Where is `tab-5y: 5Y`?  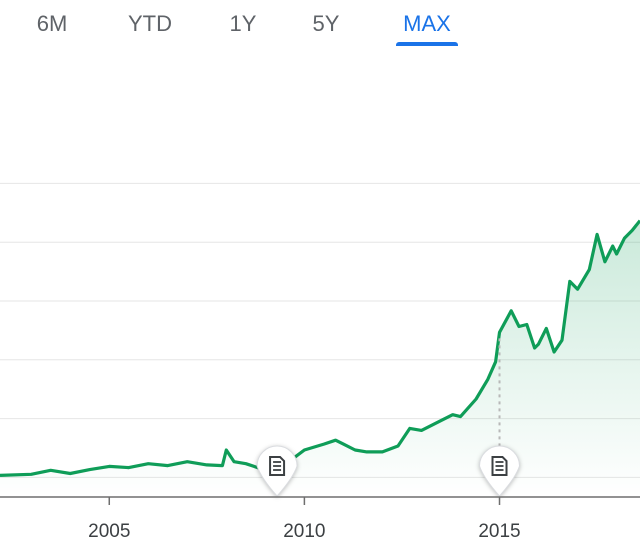
tab-5y: 5Y is located at coordinates (326, 23).